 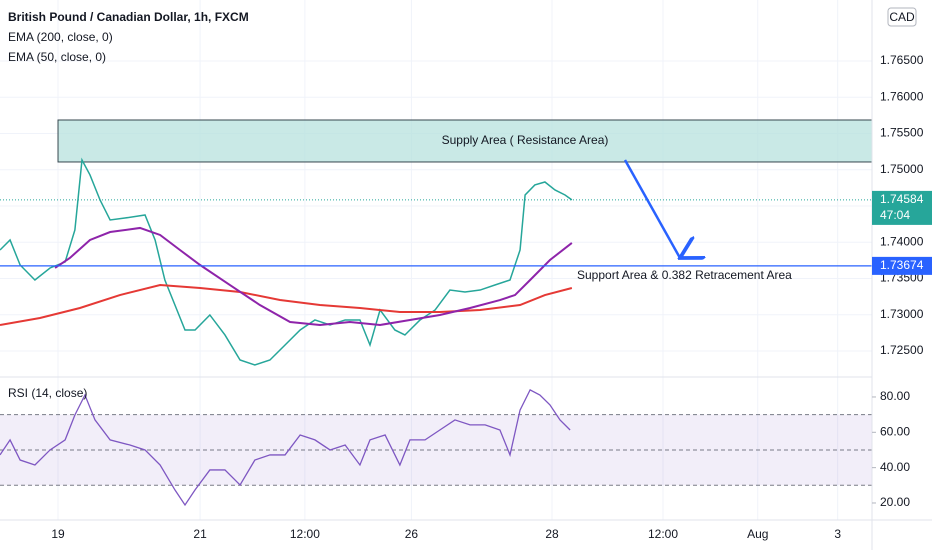 I want to click on rsi-tick-label: 20.00, so click(x=895, y=502).